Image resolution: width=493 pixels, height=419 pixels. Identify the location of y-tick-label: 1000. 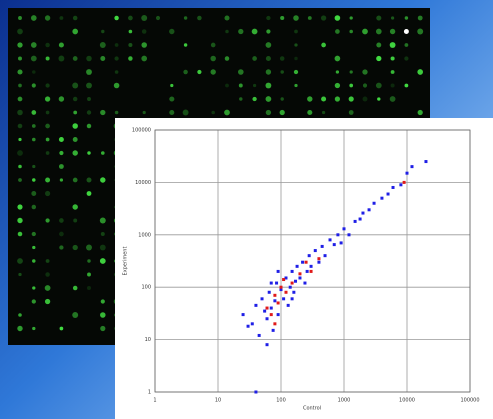
(144, 235).